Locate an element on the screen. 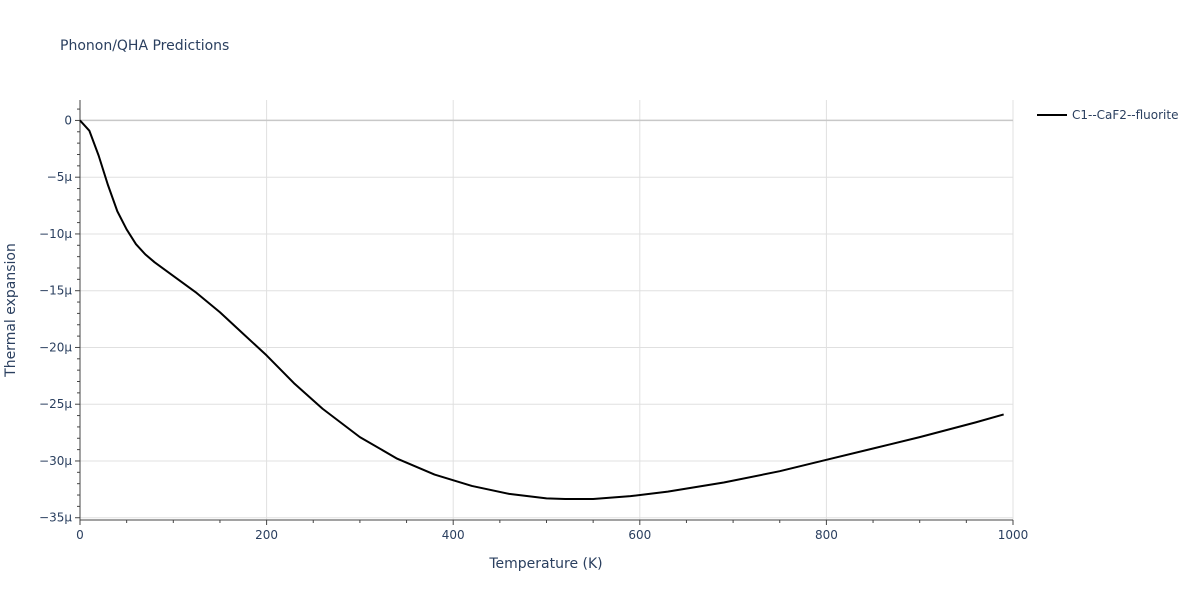 The width and height of the screenshot is (1200, 600). y-axis-title: Thermal expansion is located at coordinates (11, 310).